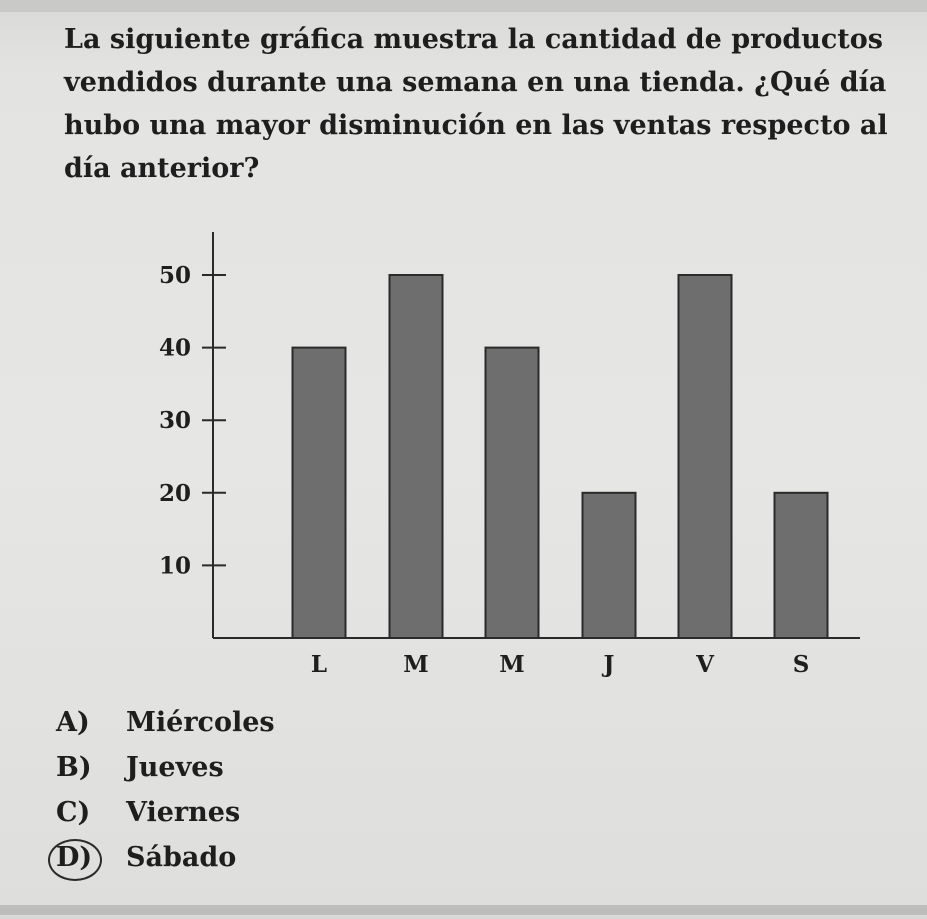 The width and height of the screenshot is (927, 919). Describe the element at coordinates (175, 275) in the screenshot. I see `y-tick-label: 50` at that location.